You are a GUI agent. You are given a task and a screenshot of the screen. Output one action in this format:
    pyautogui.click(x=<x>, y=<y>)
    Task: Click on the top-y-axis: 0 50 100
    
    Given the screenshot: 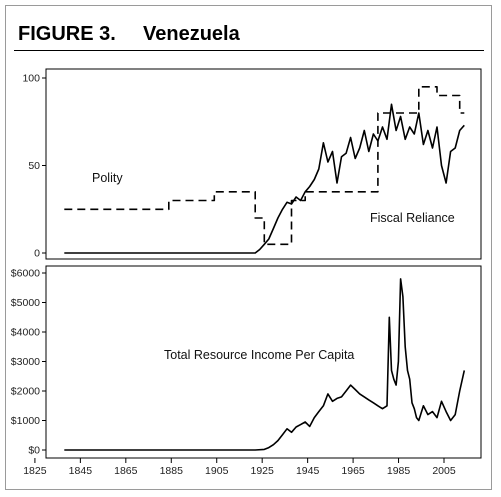 What is the action you would take?
    pyautogui.click(x=34, y=166)
    